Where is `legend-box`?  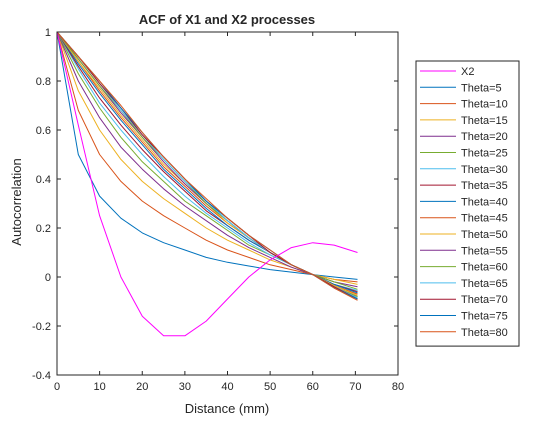 legend-box is located at coordinates (467, 203).